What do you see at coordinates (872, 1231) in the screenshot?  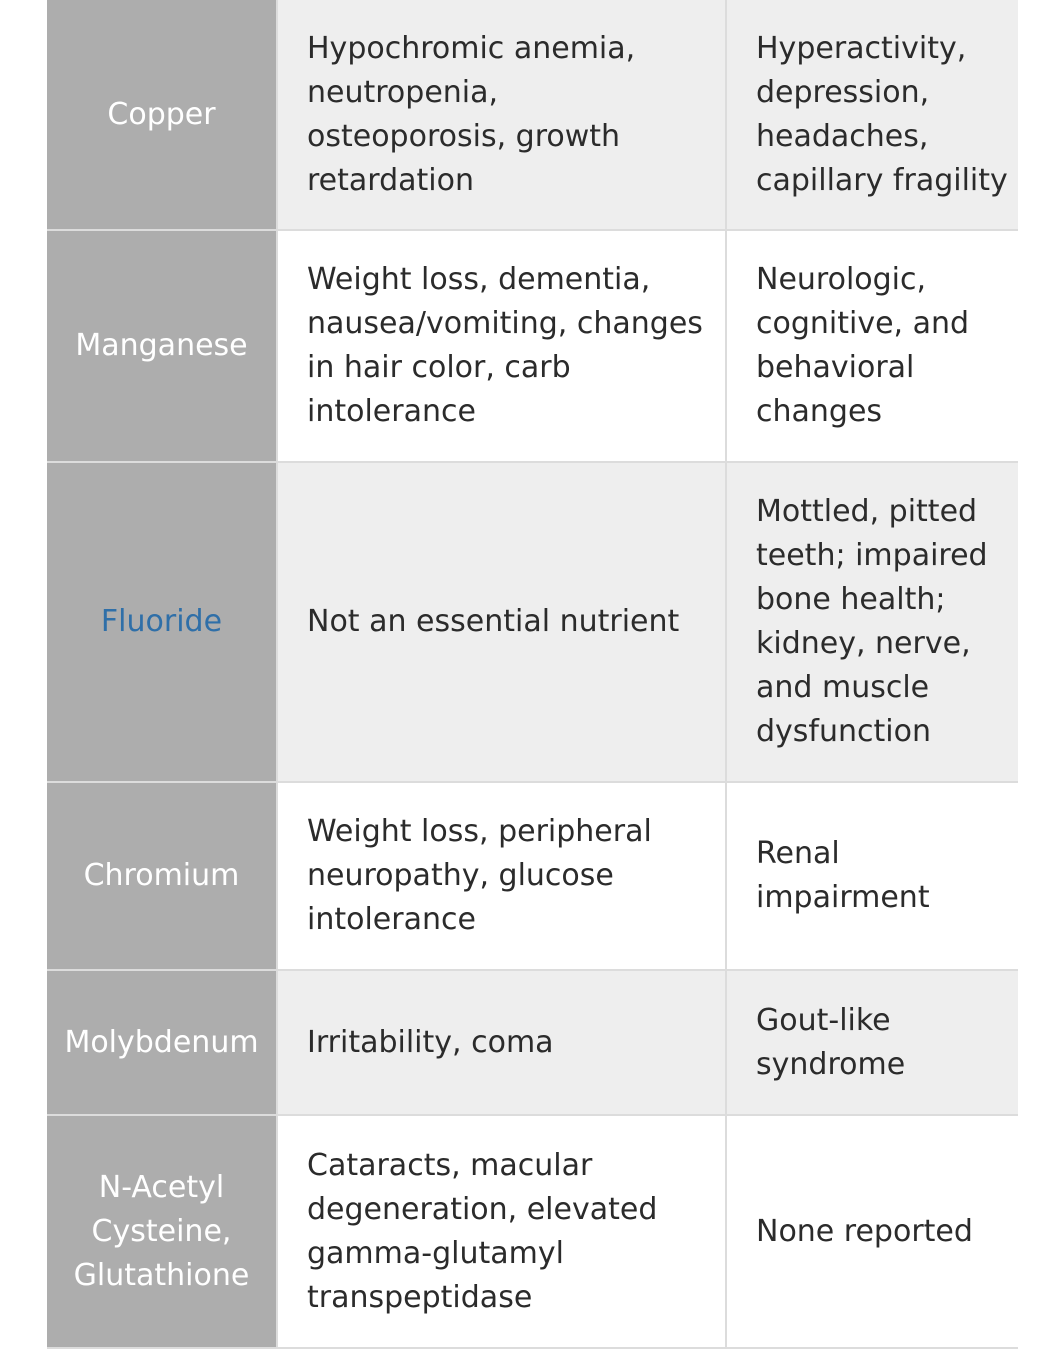 I see `toxicity-cell: None reported` at bounding box center [872, 1231].